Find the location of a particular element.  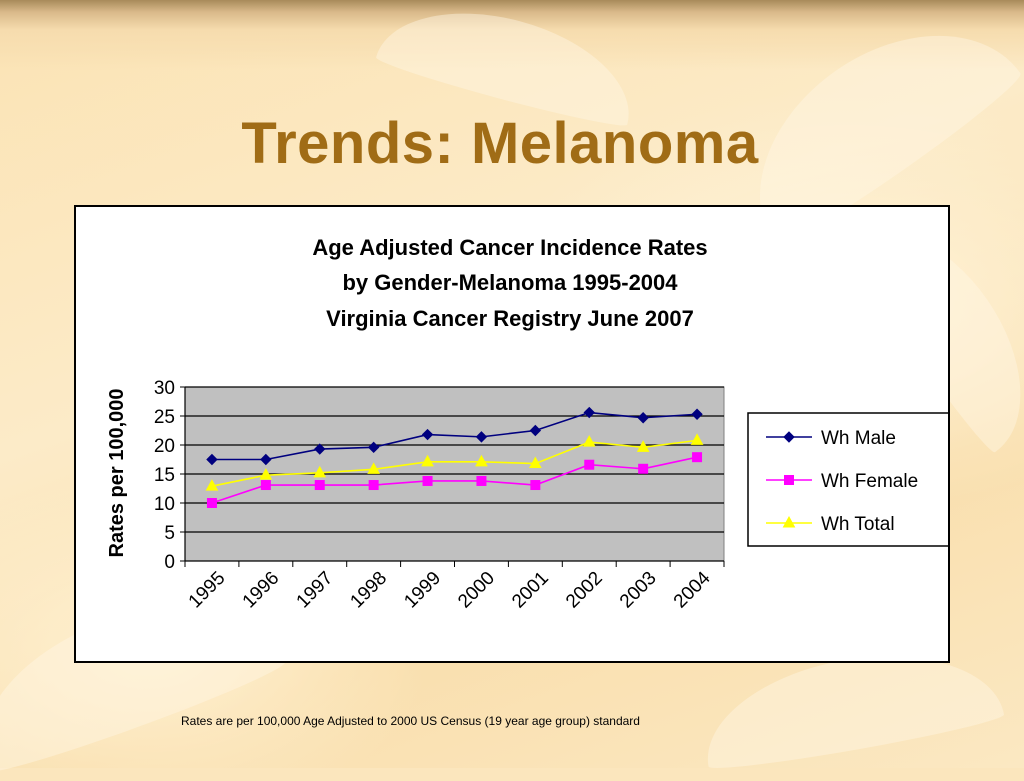

y-tick-label: 5 is located at coordinates (169, 533).